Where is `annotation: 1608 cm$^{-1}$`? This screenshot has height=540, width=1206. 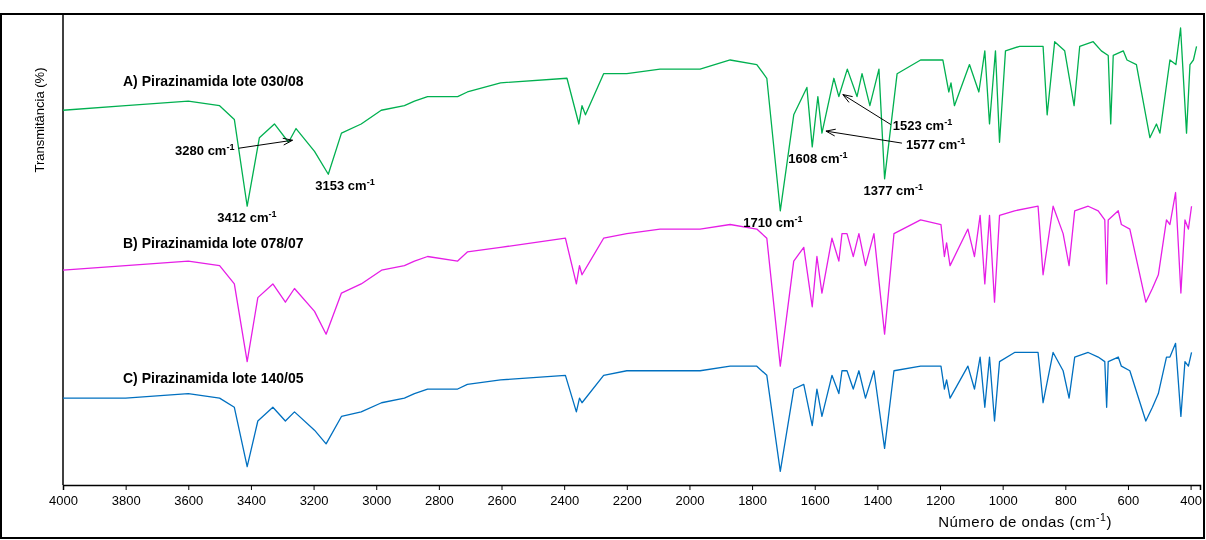
annotation: 1608 cm$^{-1}$ is located at coordinates (818, 157).